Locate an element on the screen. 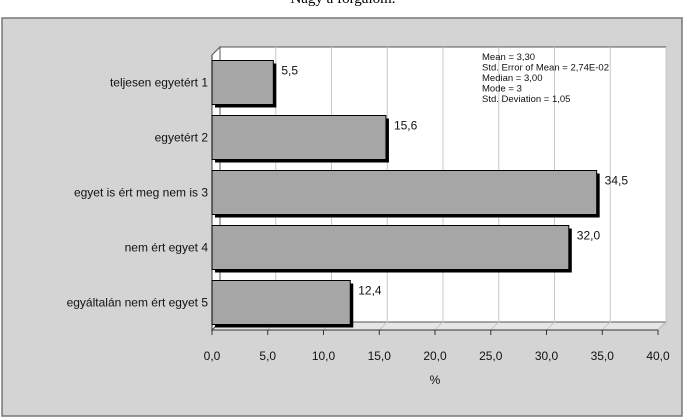 The image size is (686, 419). stat-line: Std. Error of Mean = 2,74E-02 is located at coordinates (545, 68).